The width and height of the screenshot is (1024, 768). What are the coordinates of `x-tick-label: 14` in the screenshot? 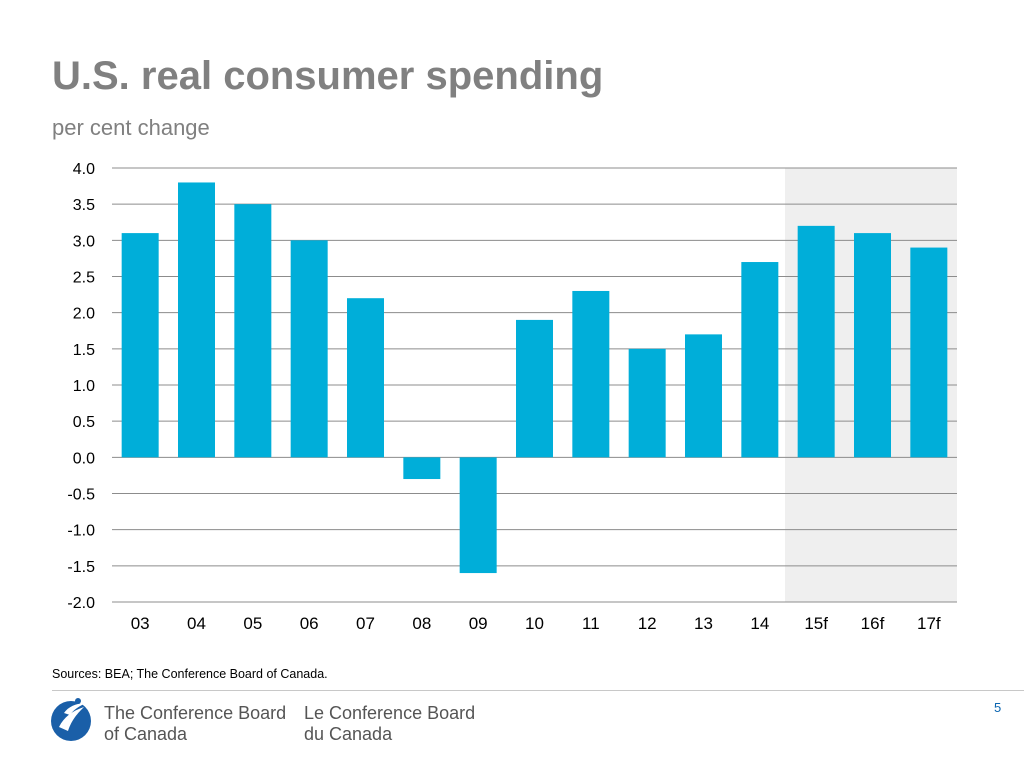 It's located at (759, 623).